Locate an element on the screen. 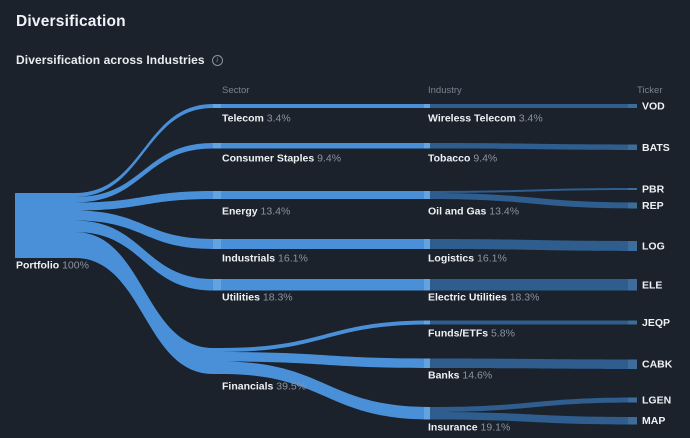 The image size is (690, 438). sankey-link-oil-and-gas-pbr is located at coordinates (533, 190).